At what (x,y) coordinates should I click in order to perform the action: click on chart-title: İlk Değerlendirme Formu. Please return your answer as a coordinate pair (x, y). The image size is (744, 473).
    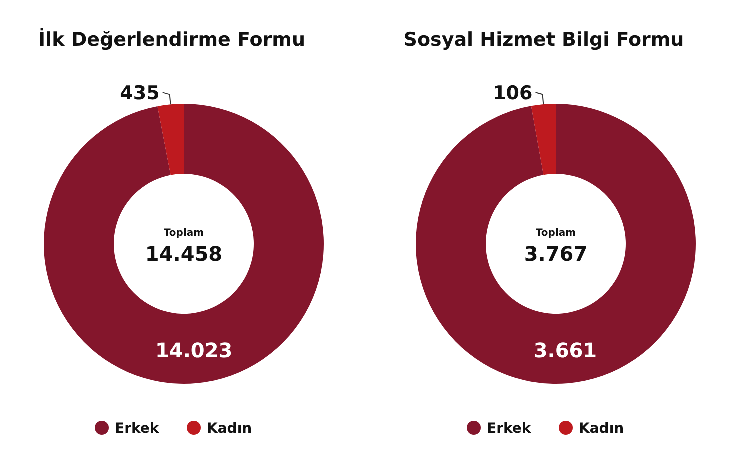
    Looking at the image, I should click on (172, 39).